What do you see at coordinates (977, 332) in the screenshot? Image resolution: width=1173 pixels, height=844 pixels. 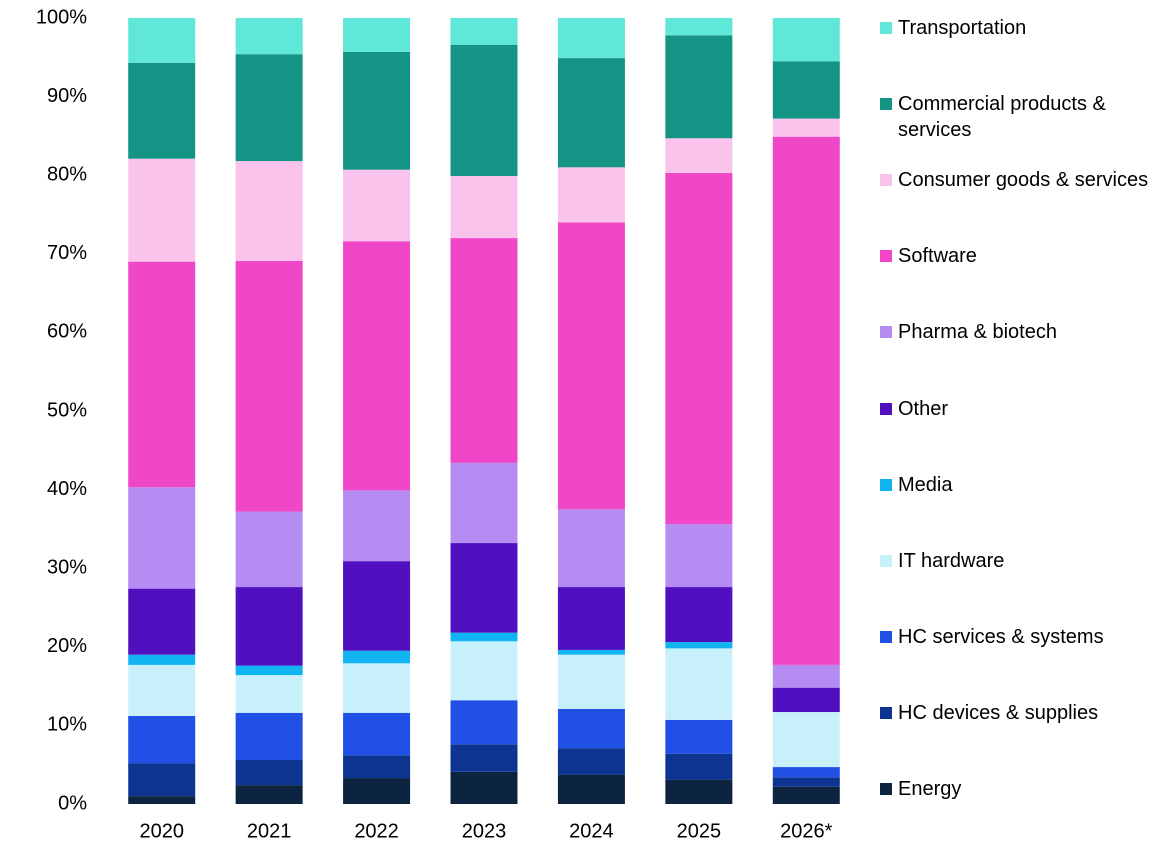 I see `legend-label: Pharma & biotech` at bounding box center [977, 332].